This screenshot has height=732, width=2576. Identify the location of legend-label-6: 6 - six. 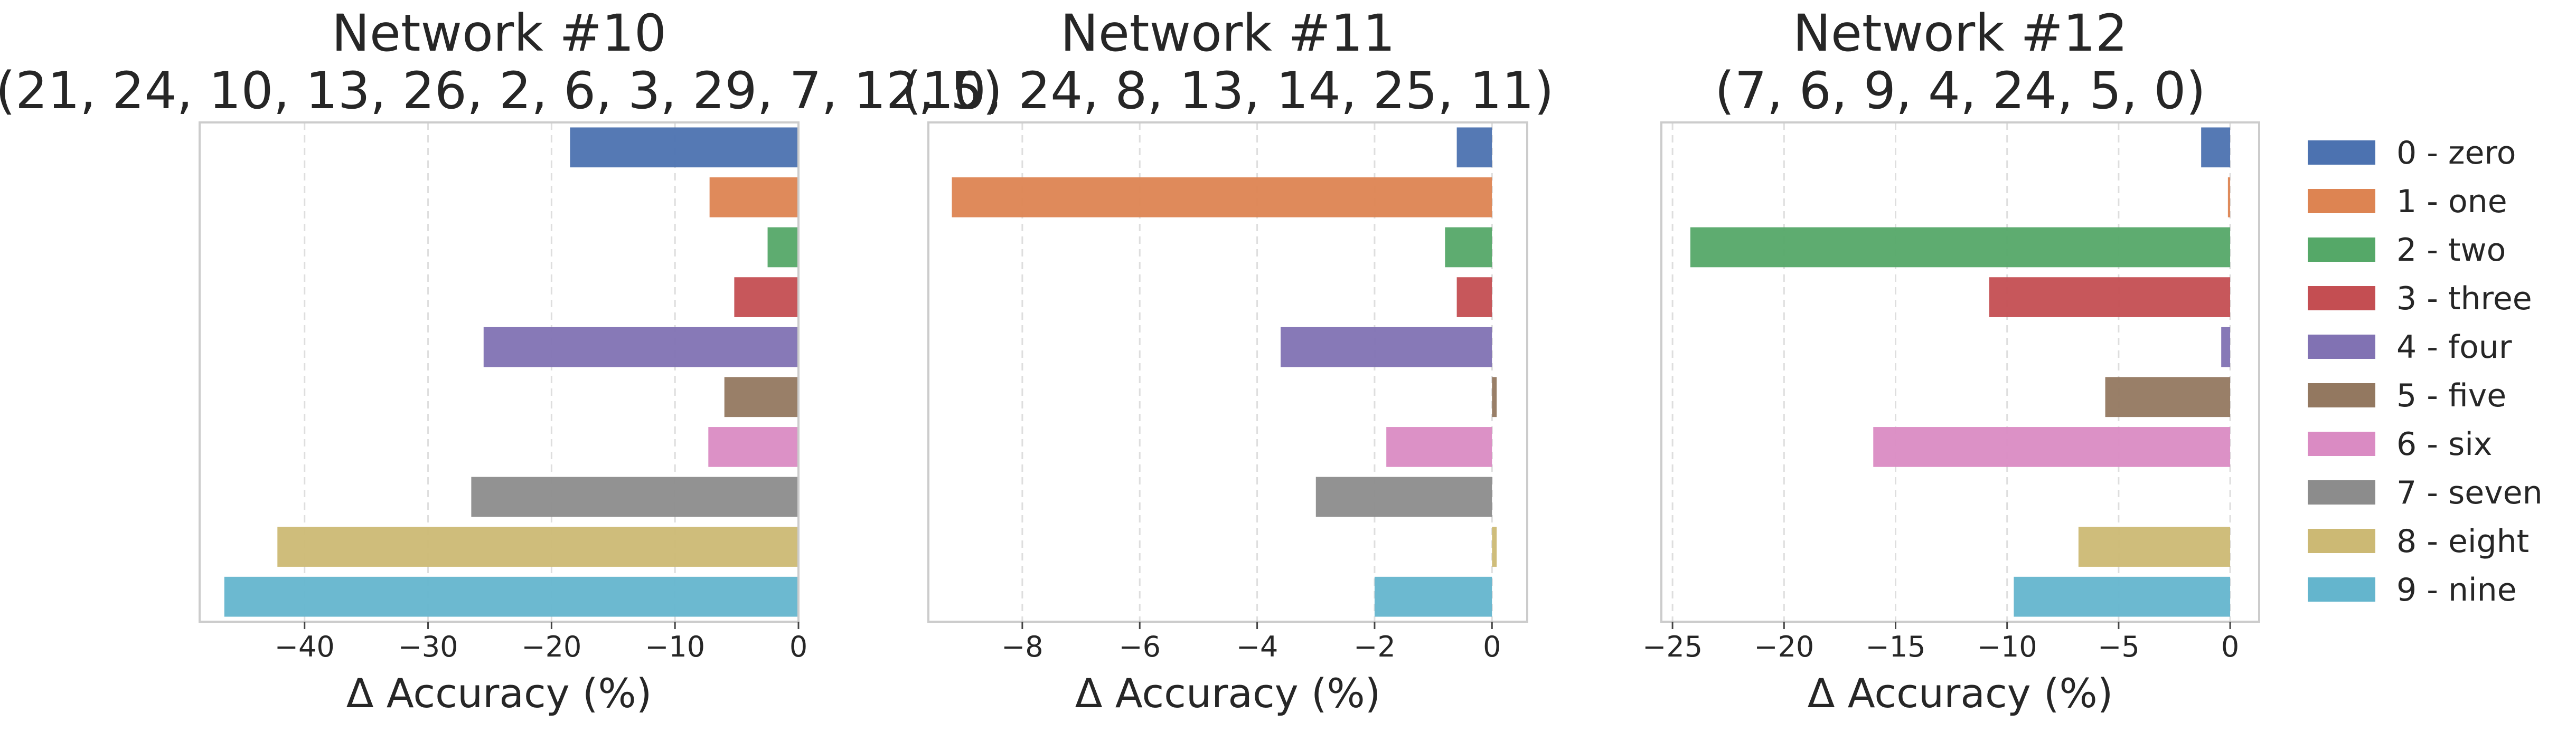
(2444, 444).